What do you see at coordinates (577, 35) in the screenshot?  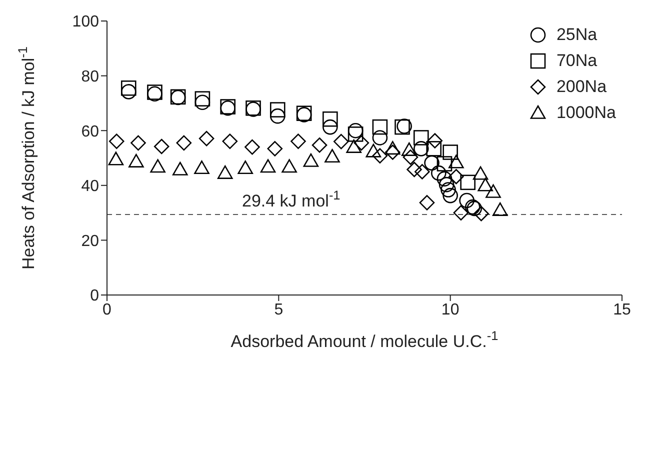 I see `legend-label: 25Na` at bounding box center [577, 35].